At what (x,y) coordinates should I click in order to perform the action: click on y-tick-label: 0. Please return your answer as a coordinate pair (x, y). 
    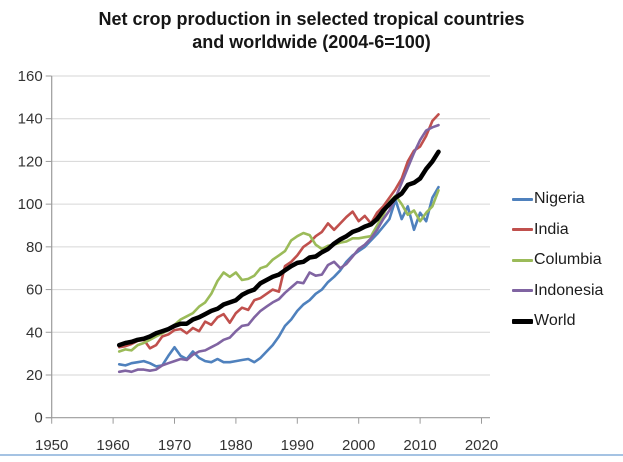
    Looking at the image, I should click on (38, 418).